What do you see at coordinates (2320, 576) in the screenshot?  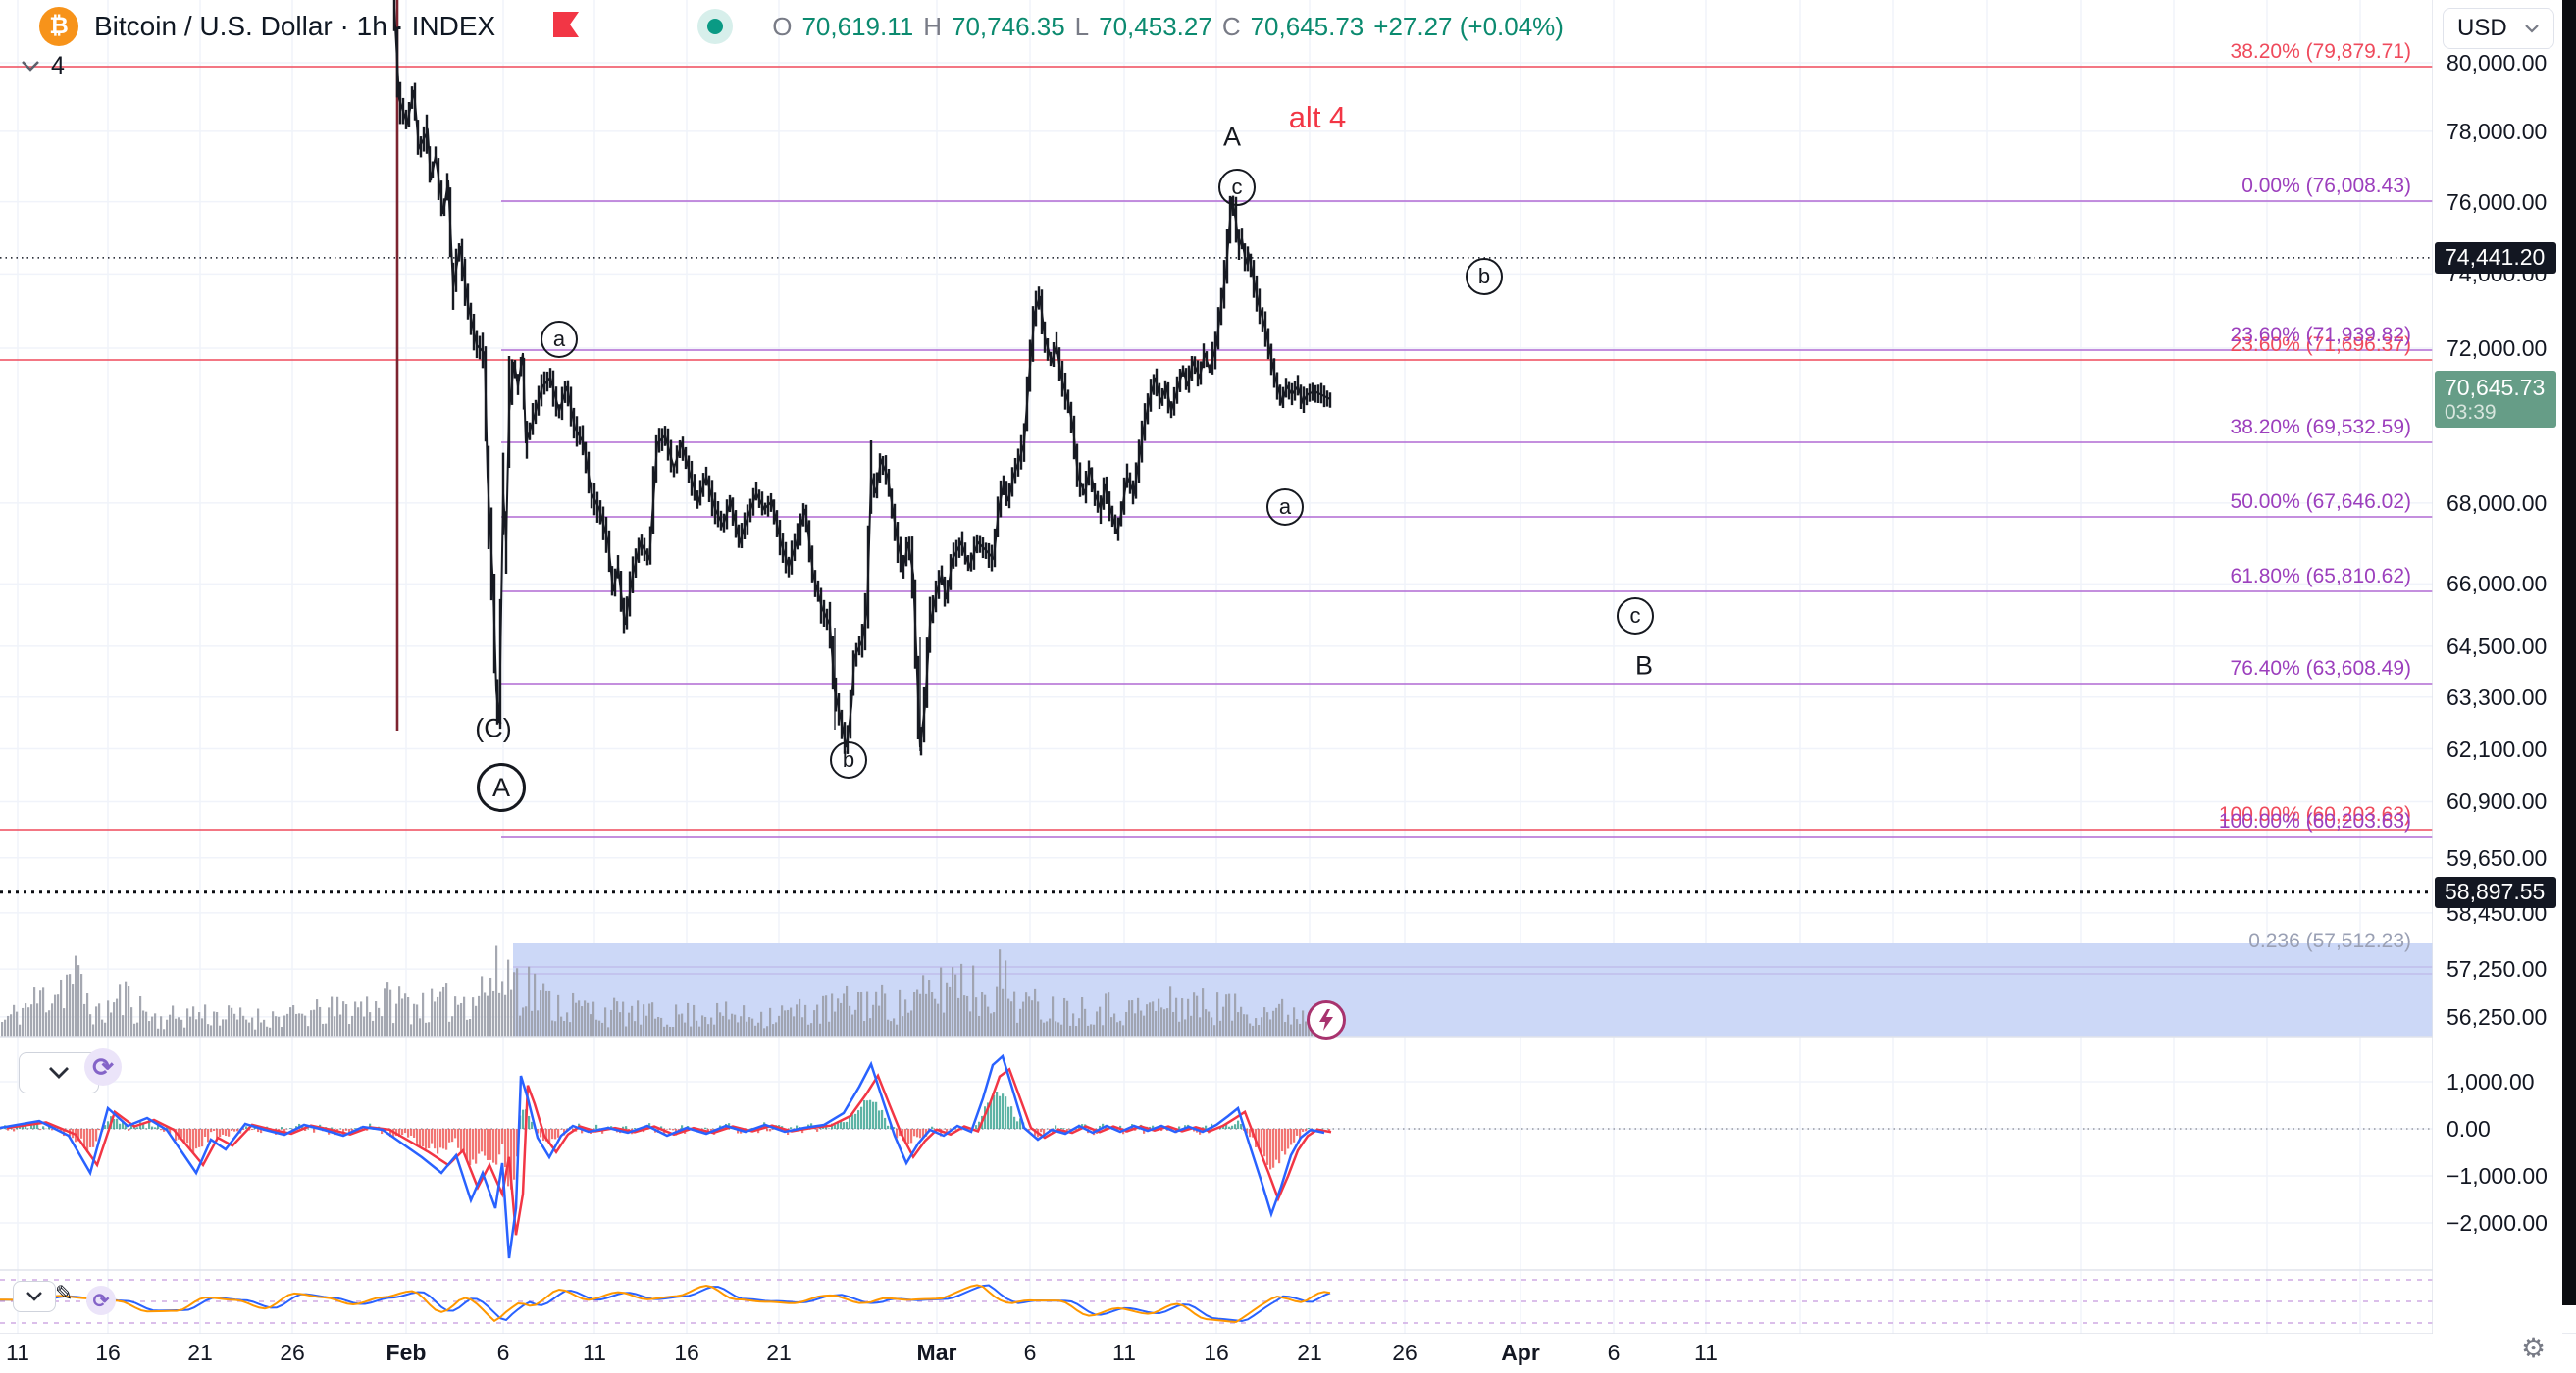 I see `fib-purple-label: 61.80% (65,810.62)` at bounding box center [2320, 576].